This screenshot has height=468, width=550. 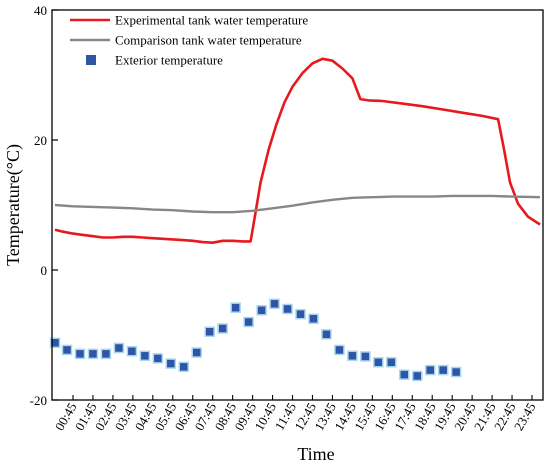 I want to click on legend-label: Experimental tank water temperature, so click(x=211, y=20).